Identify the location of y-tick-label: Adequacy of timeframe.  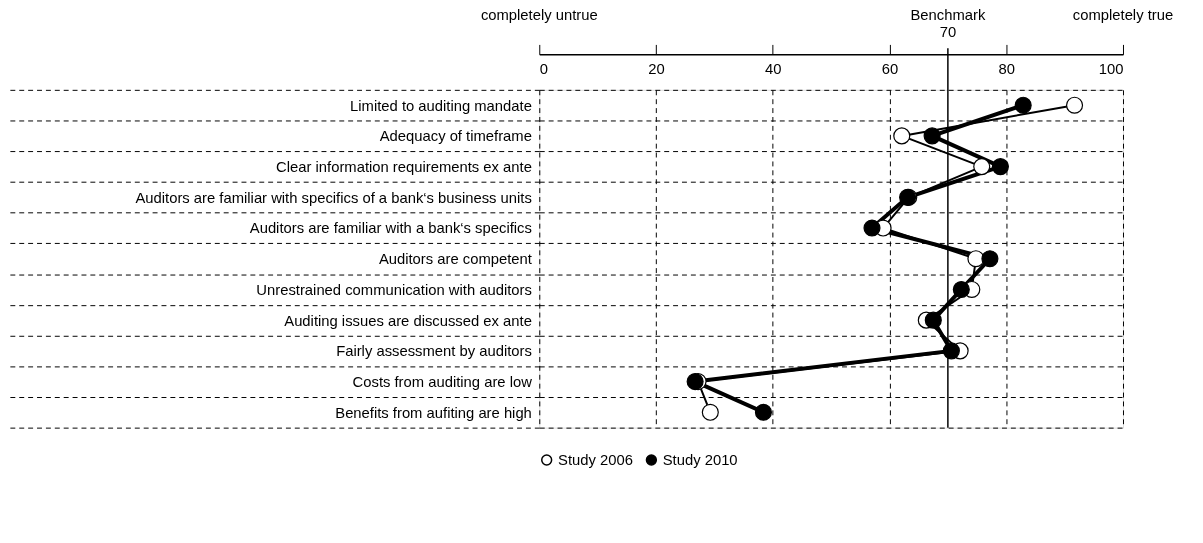
(455, 136).